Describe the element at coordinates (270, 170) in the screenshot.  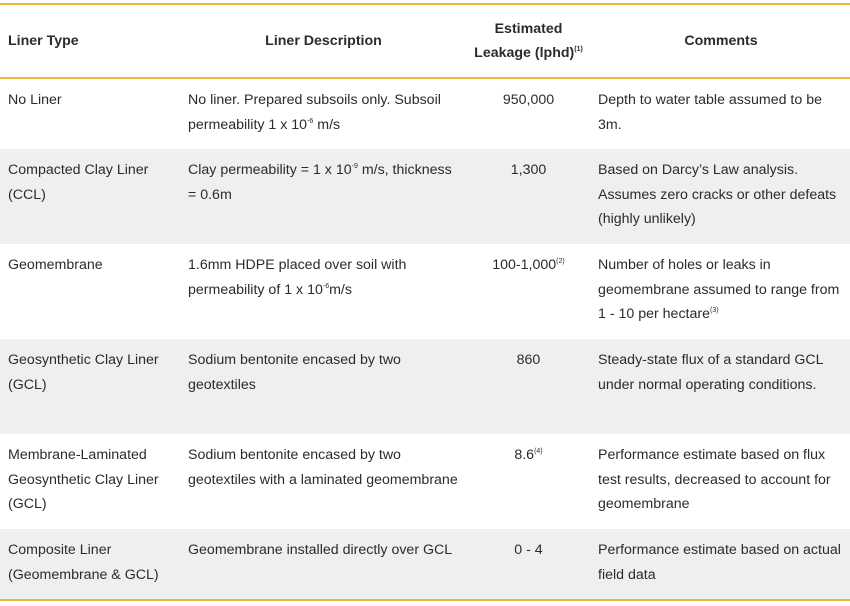
I see `cell-text: Clay permeability = 1 x 10` at that location.